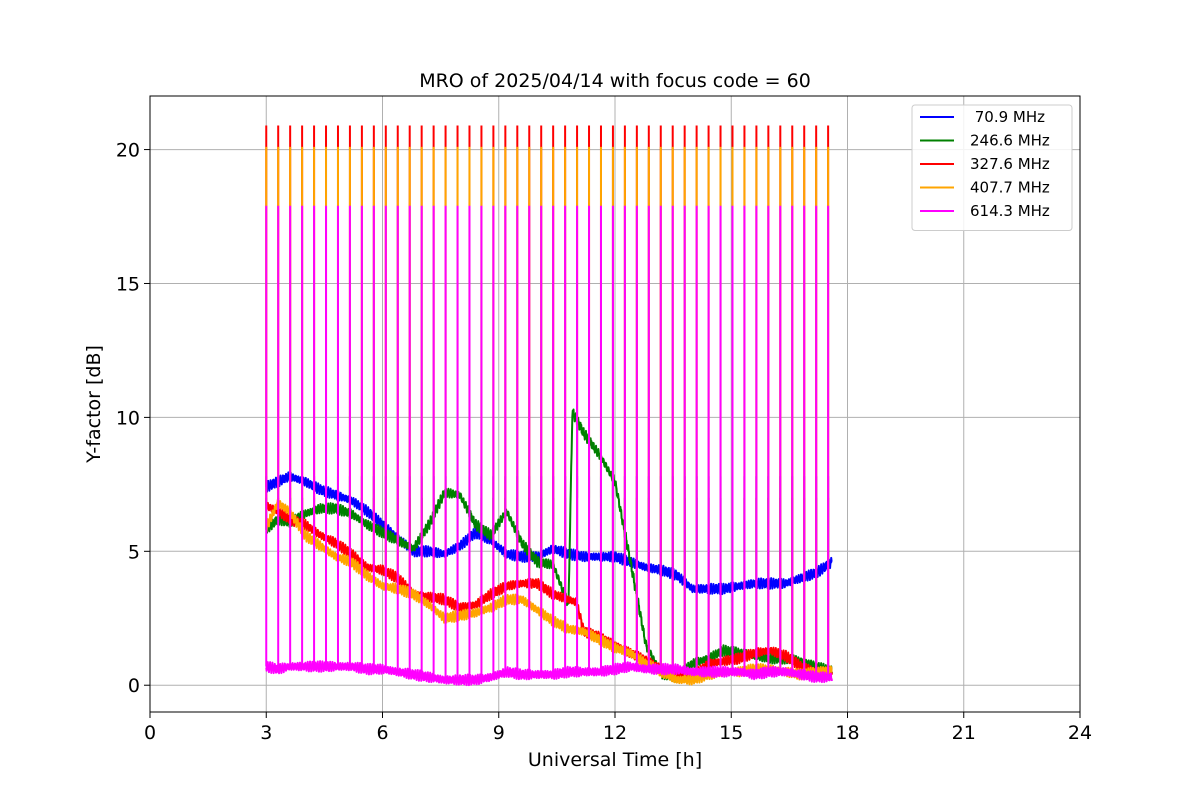 The width and height of the screenshot is (1200, 800). I want to click on legend-box, so click(992, 167).